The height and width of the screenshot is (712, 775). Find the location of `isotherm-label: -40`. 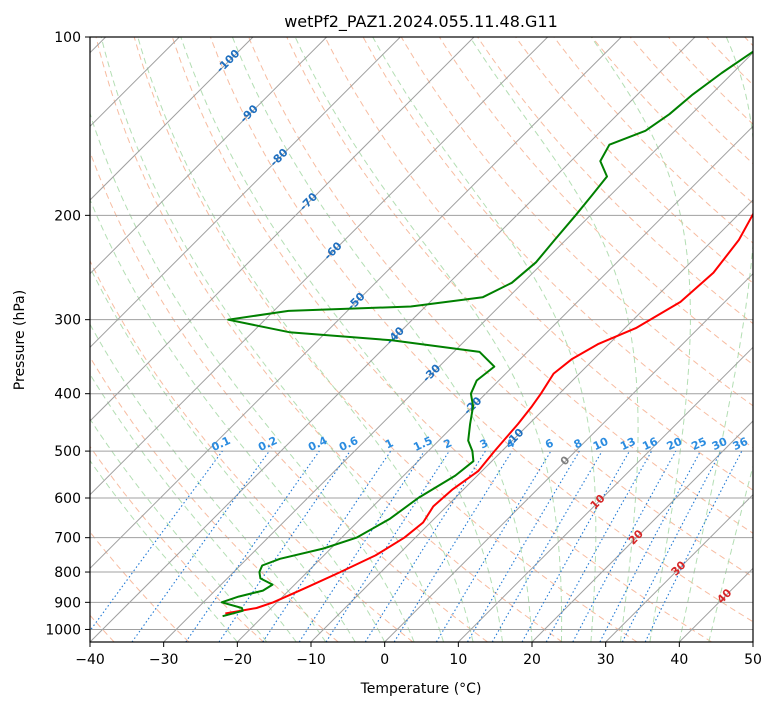

isotherm-label: -40 is located at coordinates (395, 335).